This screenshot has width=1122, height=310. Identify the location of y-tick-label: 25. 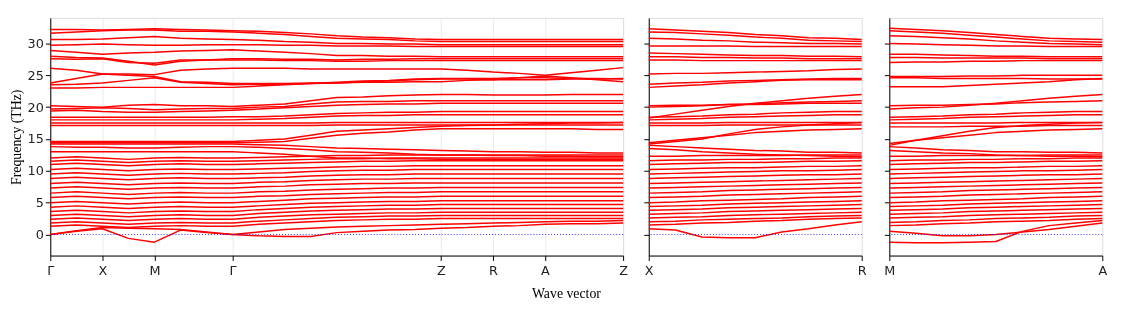
(35, 75).